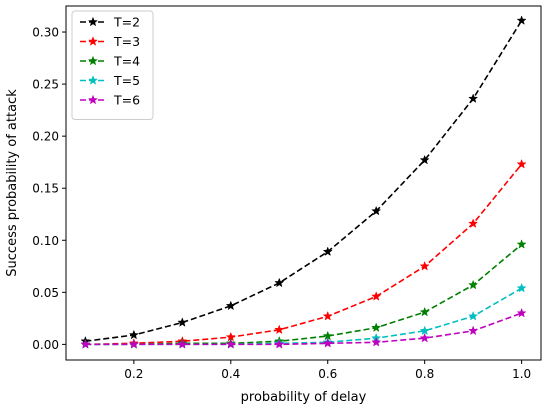  I want to click on legend-item: T=5, so click(110, 80).